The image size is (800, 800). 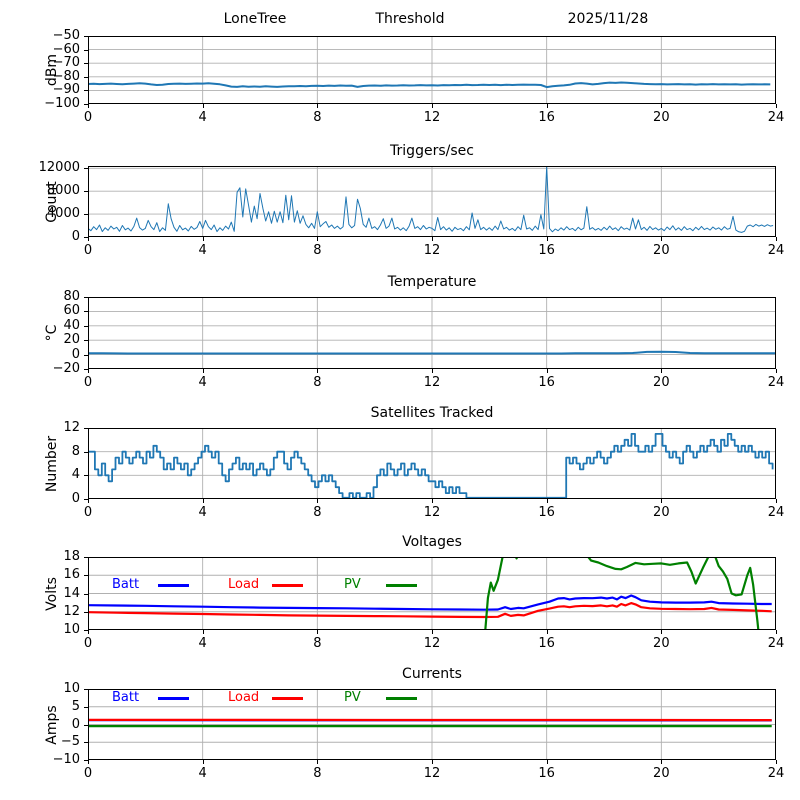 I want to click on y-tick-label: 8, so click(x=75, y=451).